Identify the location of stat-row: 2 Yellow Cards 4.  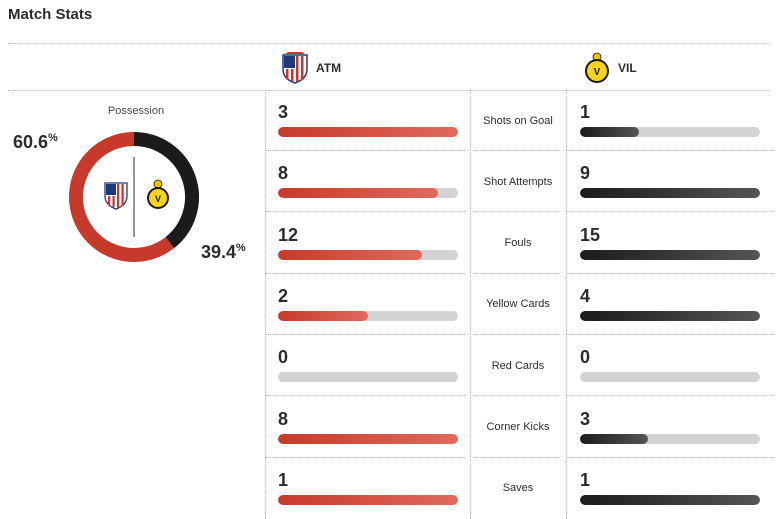
(519, 304).